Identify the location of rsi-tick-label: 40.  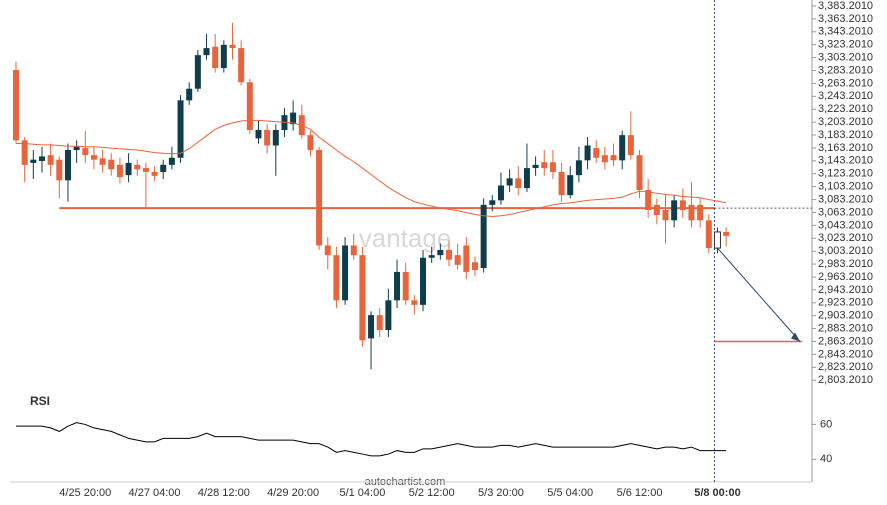
(826, 459).